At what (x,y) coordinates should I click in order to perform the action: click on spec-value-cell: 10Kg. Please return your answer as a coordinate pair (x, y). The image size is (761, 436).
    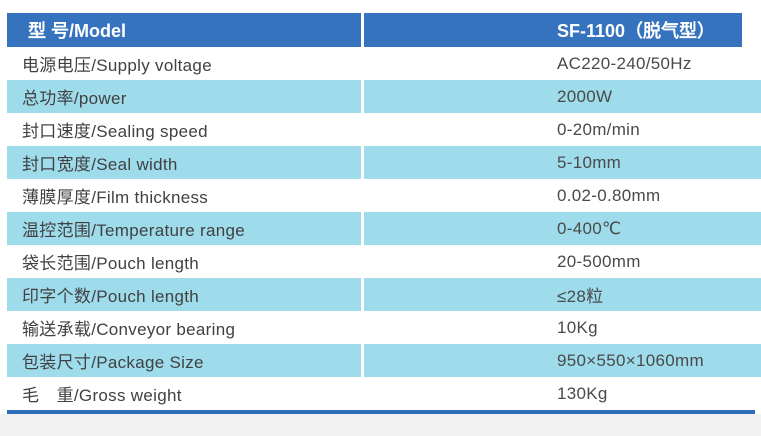
    Looking at the image, I should click on (562, 327).